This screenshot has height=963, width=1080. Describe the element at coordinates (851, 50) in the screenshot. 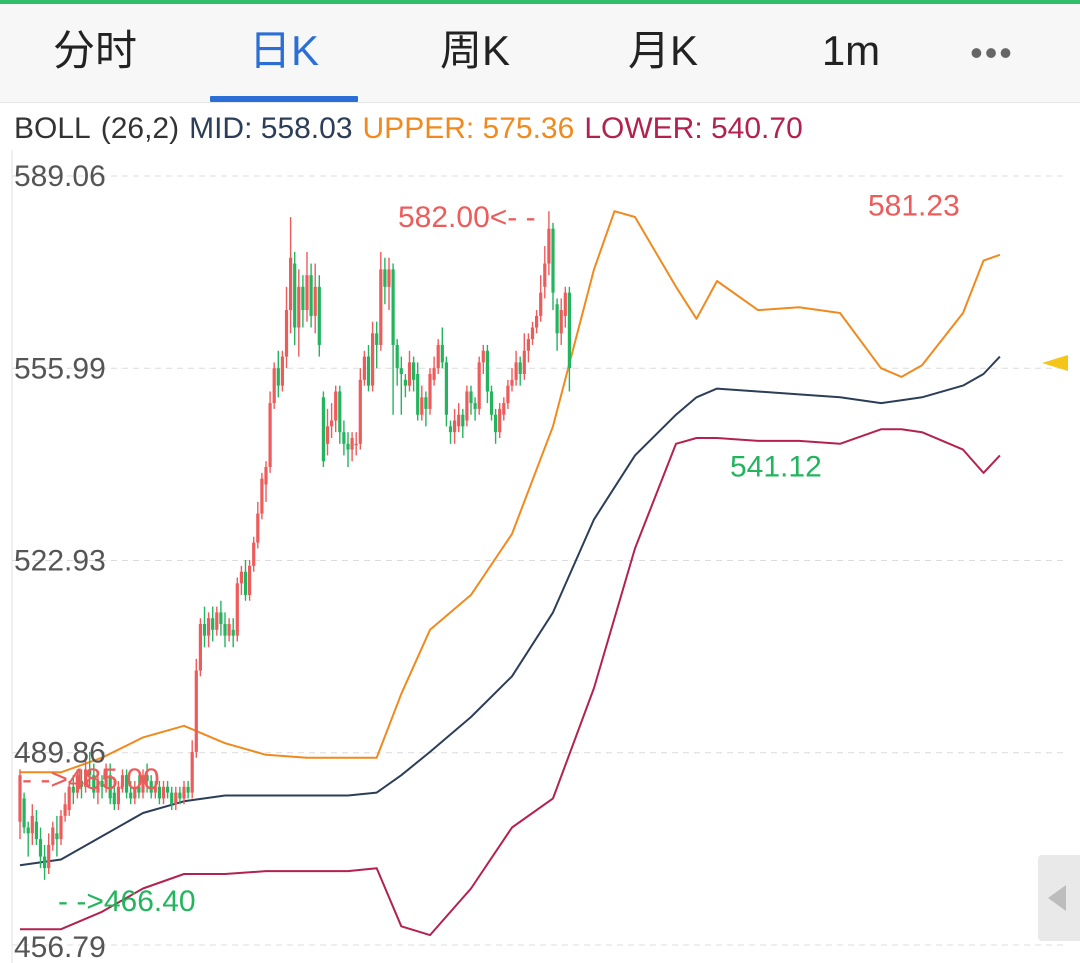

I see `tab-1m: 1m` at that location.